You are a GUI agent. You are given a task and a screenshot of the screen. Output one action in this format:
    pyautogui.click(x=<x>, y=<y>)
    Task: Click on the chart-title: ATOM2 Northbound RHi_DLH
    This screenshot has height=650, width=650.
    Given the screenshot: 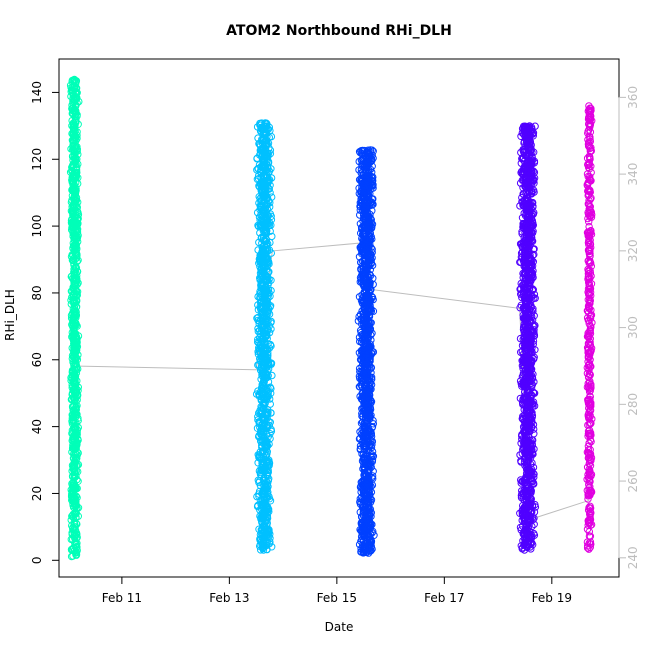 What is the action you would take?
    pyautogui.click(x=339, y=31)
    